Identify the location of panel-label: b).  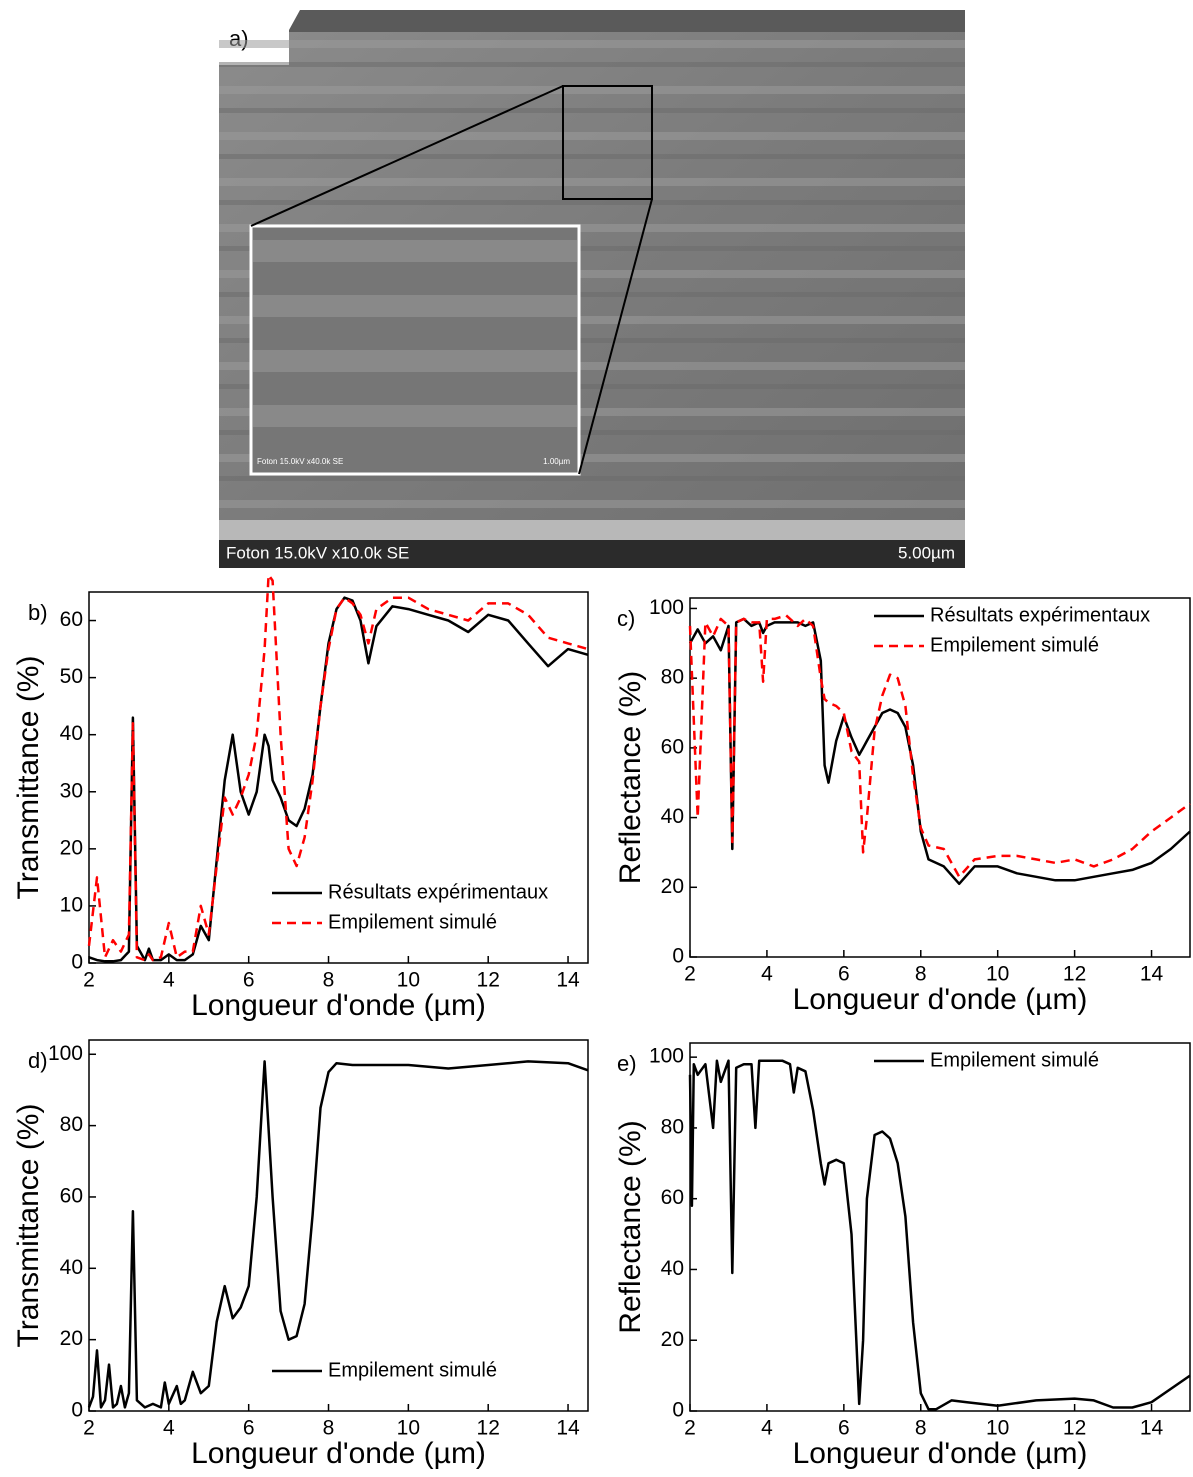
(38, 612).